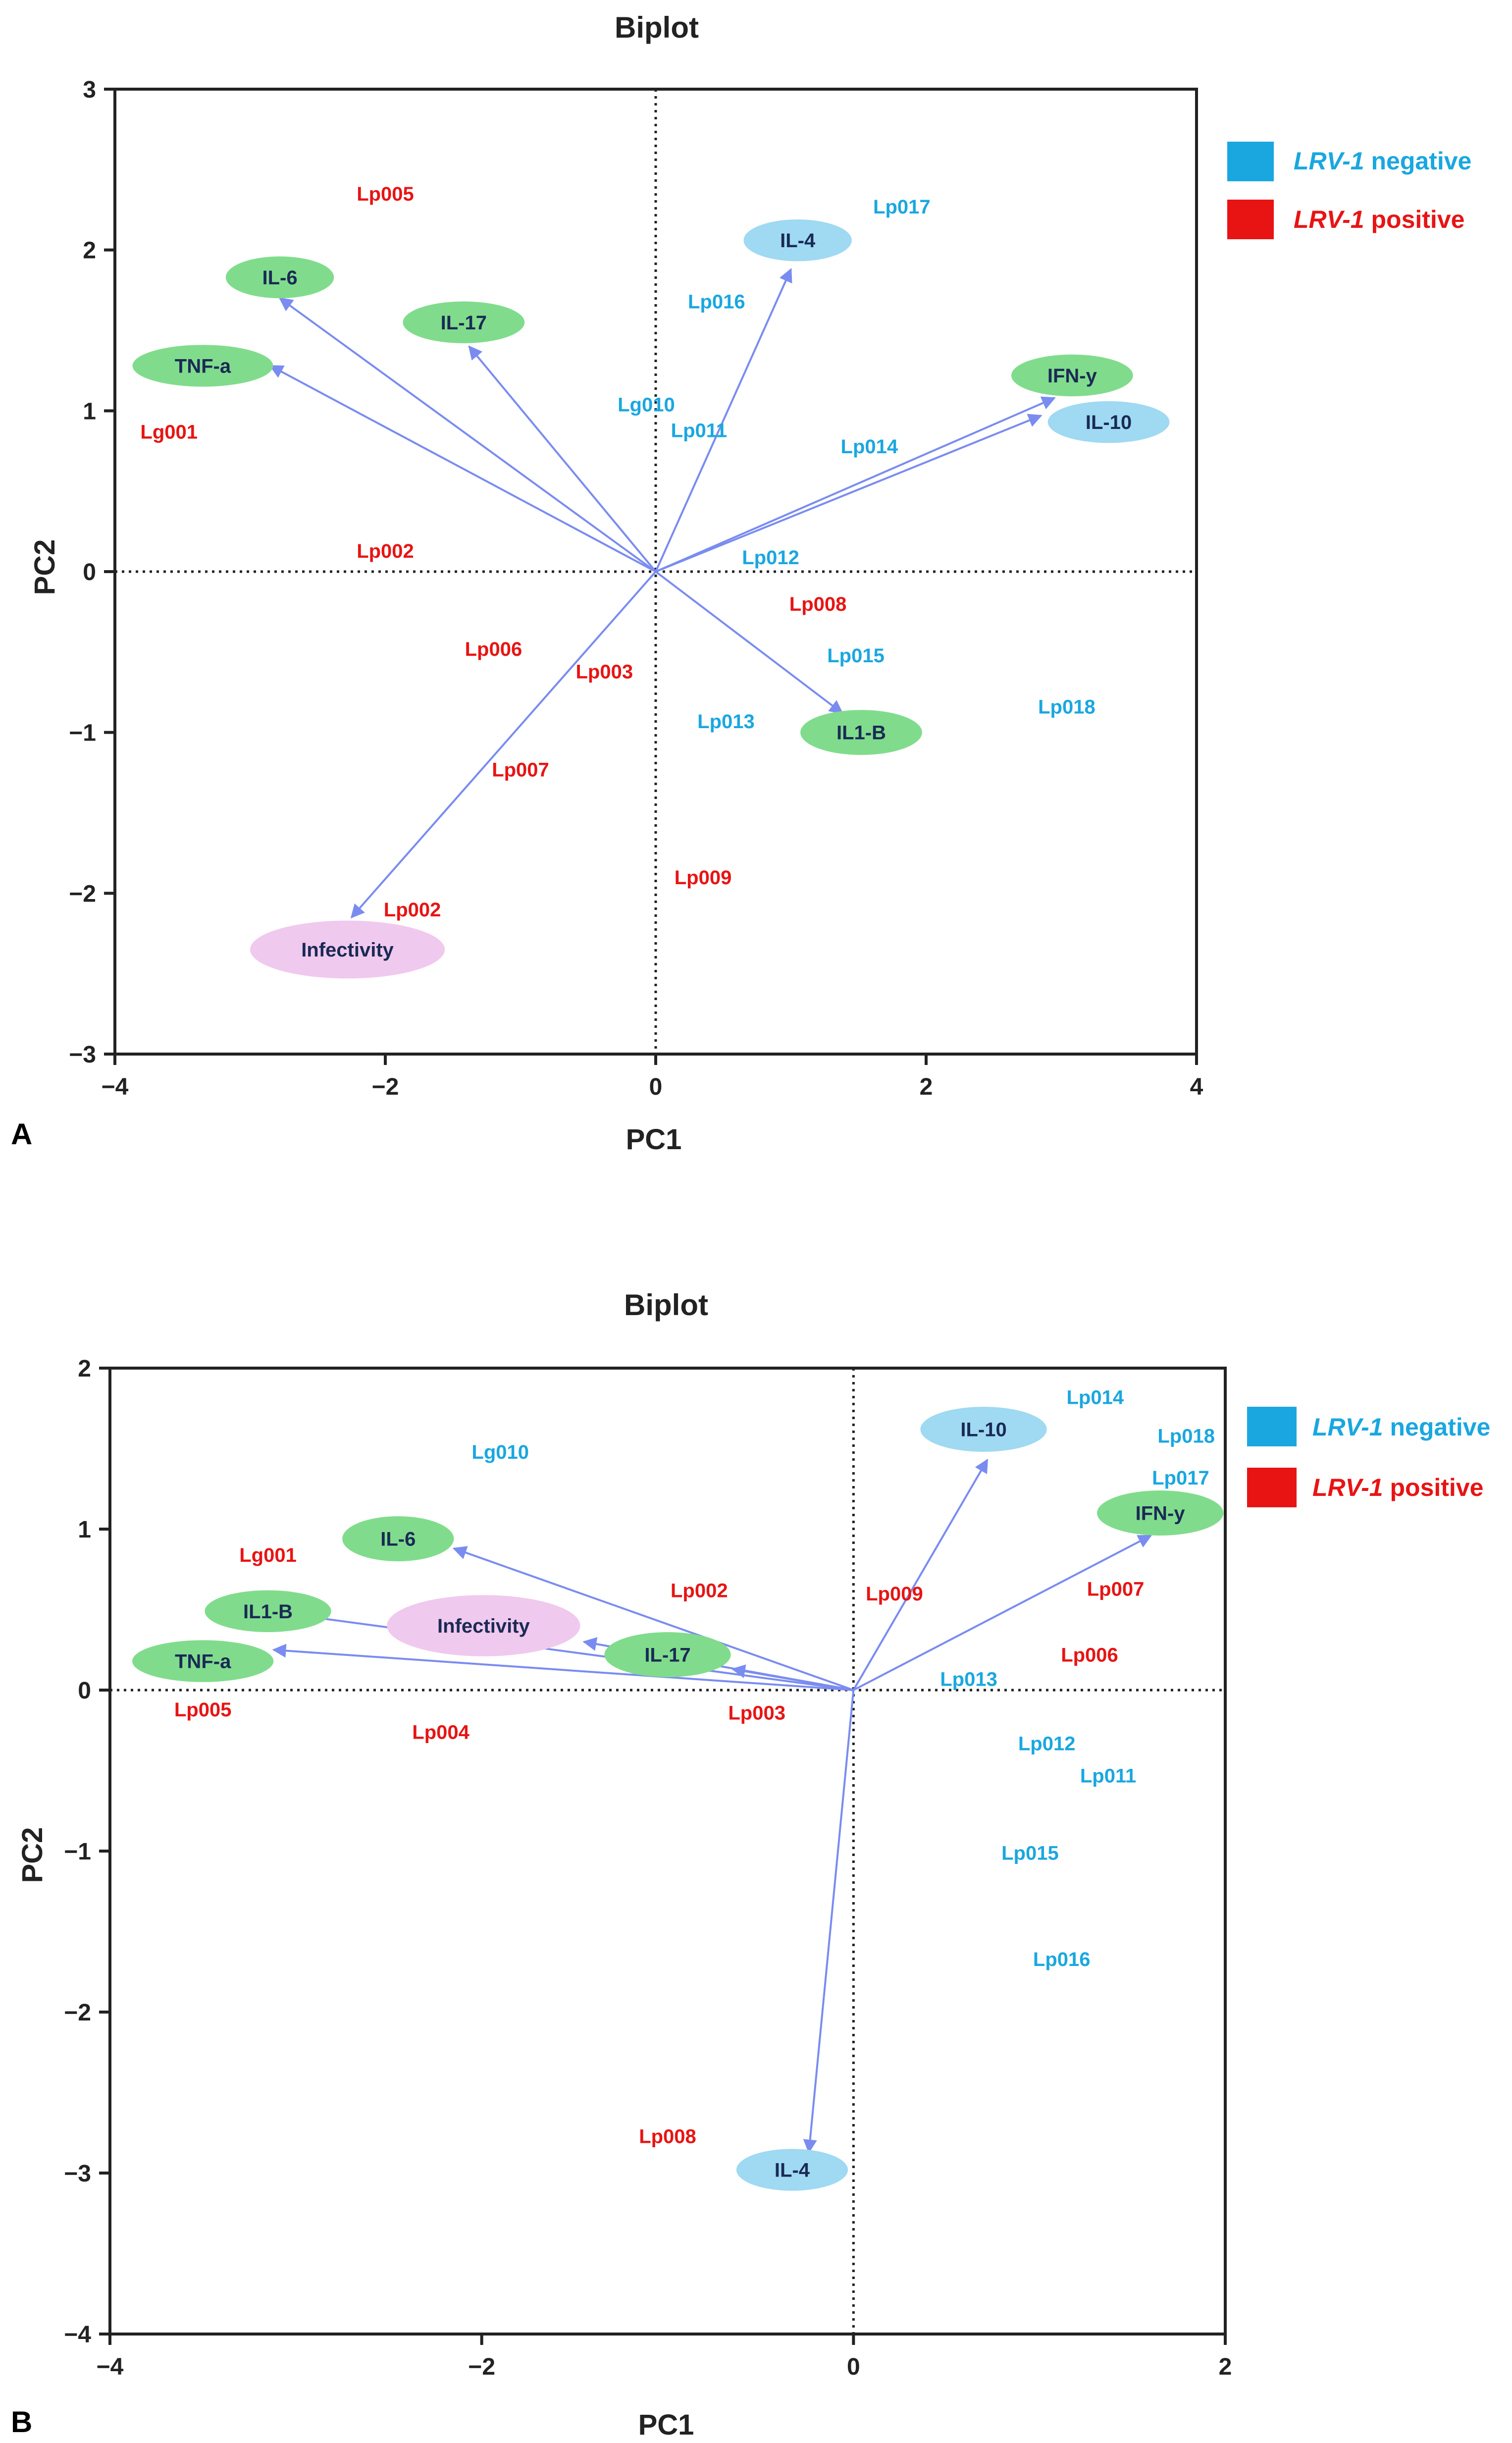 The image size is (1512, 2443). Describe the element at coordinates (385, 1087) in the screenshot. I see `panel-a-x-tick-label: −2` at that location.